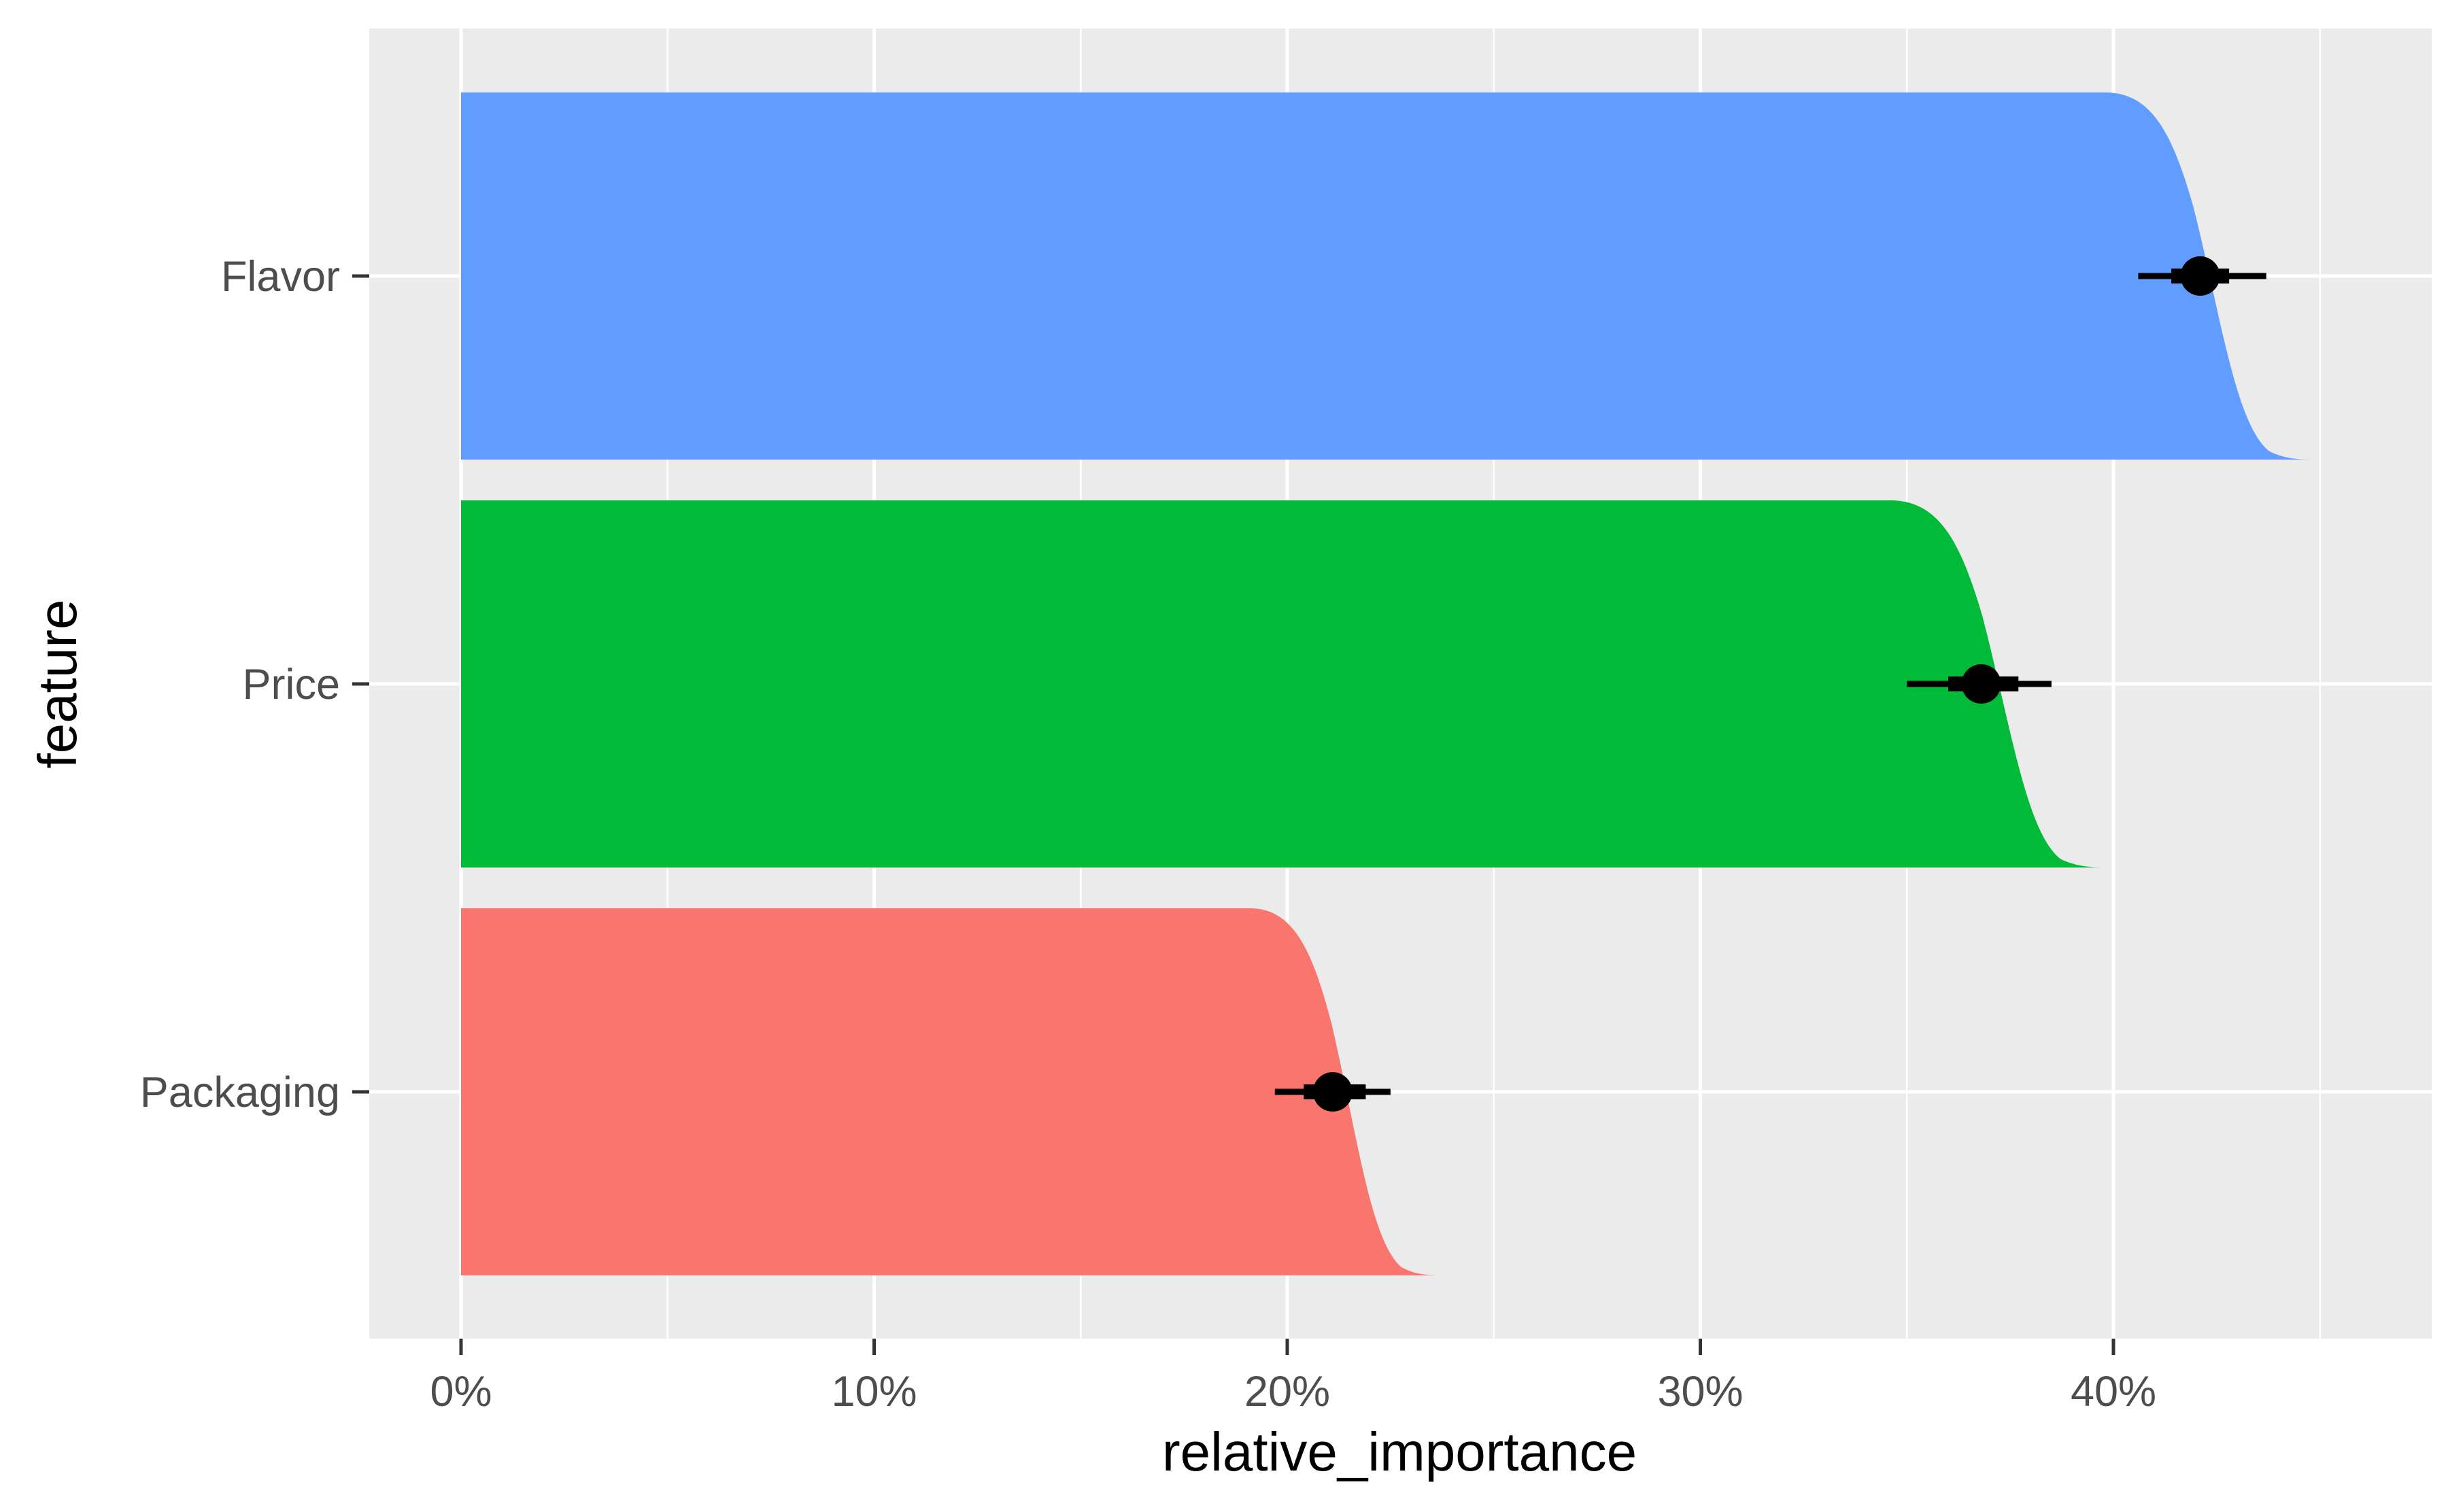 The image size is (2448, 1512). I want to click on slab-packaging, so click(953, 1091).